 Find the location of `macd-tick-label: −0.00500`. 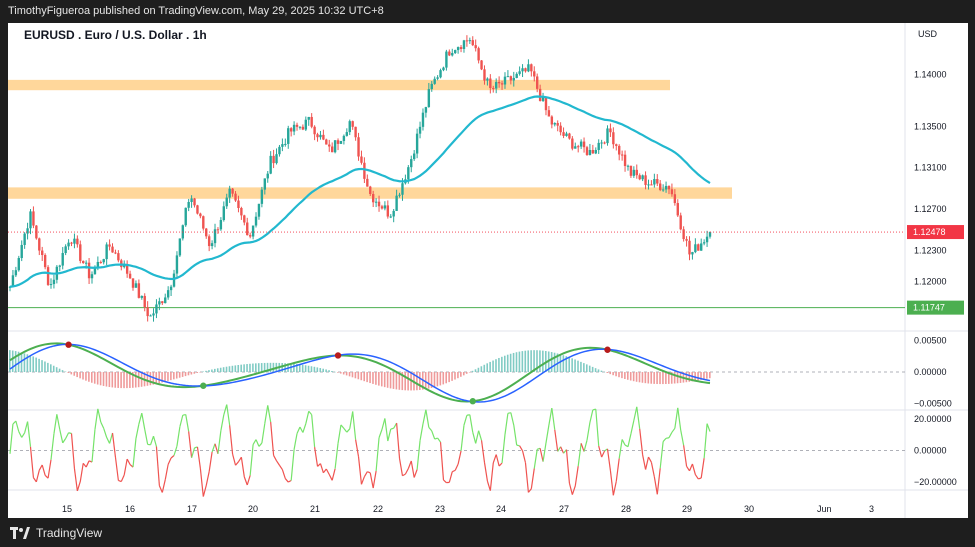

macd-tick-label: −0.00500 is located at coordinates (933, 404).